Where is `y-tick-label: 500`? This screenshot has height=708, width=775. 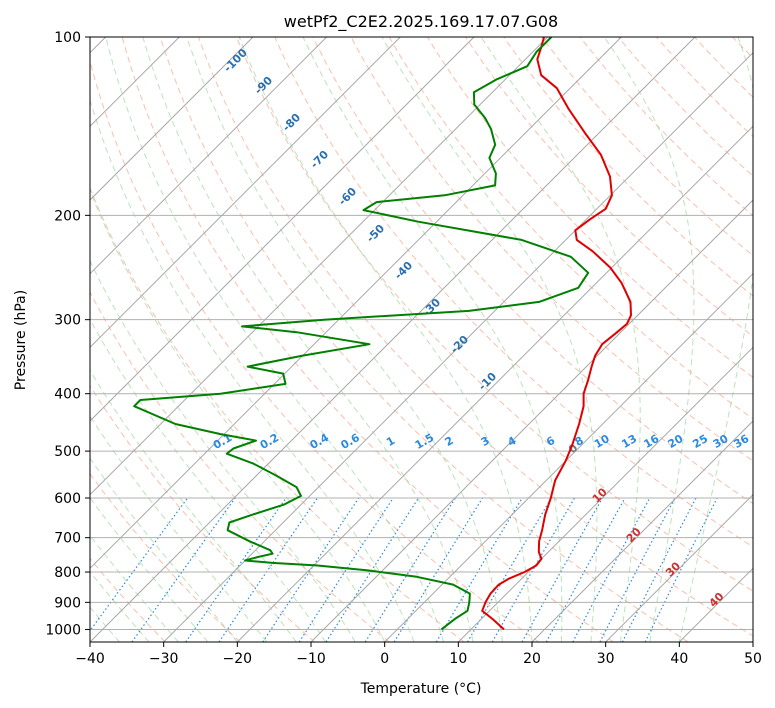
y-tick-label: 500 is located at coordinates (67, 452).